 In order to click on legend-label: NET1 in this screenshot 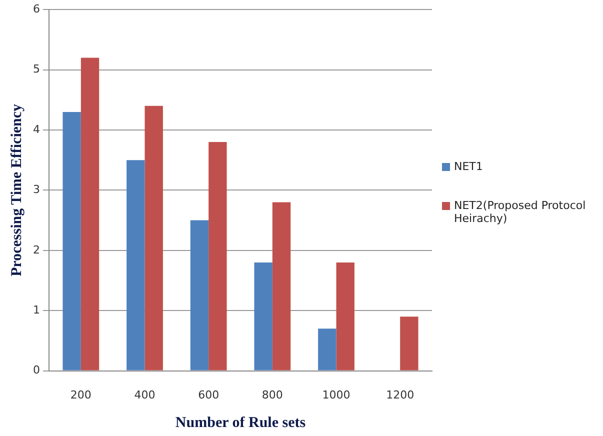, I will do `click(468, 166)`.